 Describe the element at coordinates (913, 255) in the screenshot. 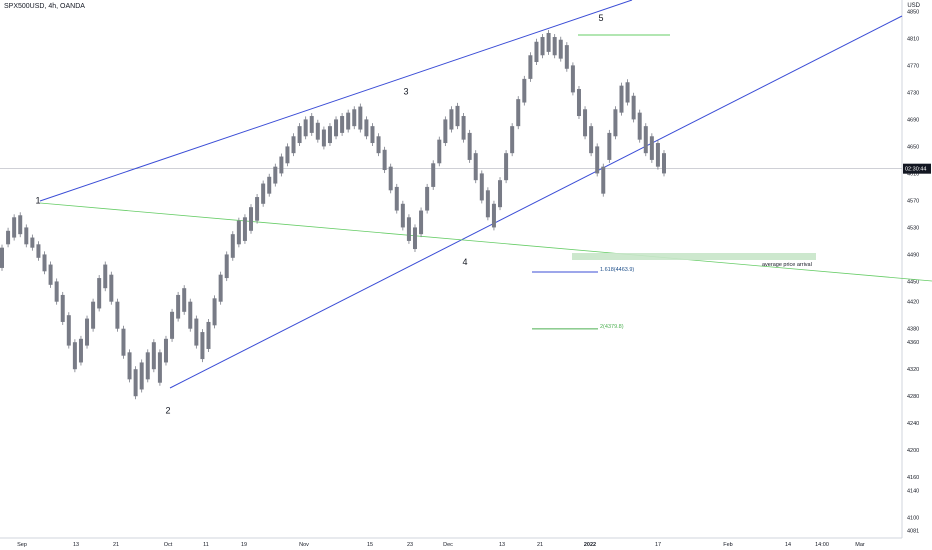

I see `y-tick-label: 4490` at that location.